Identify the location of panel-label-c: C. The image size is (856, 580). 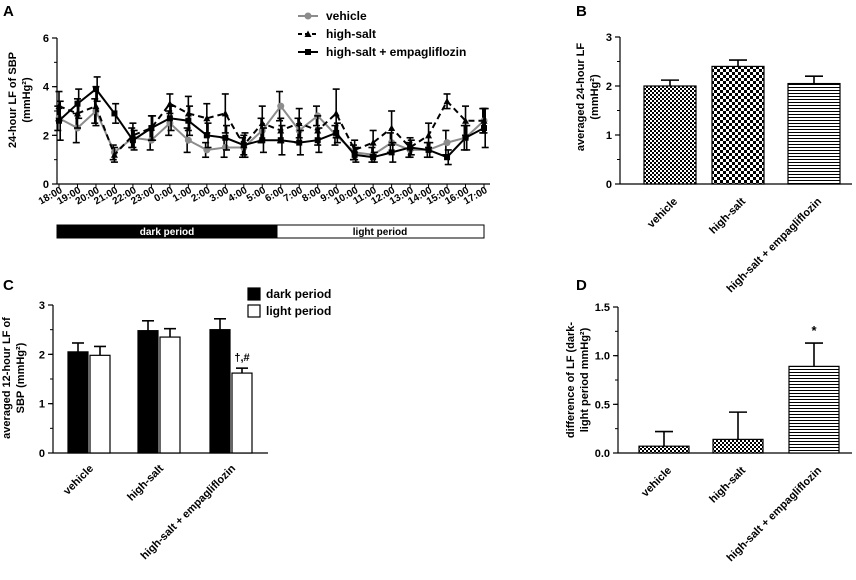
(8, 285).